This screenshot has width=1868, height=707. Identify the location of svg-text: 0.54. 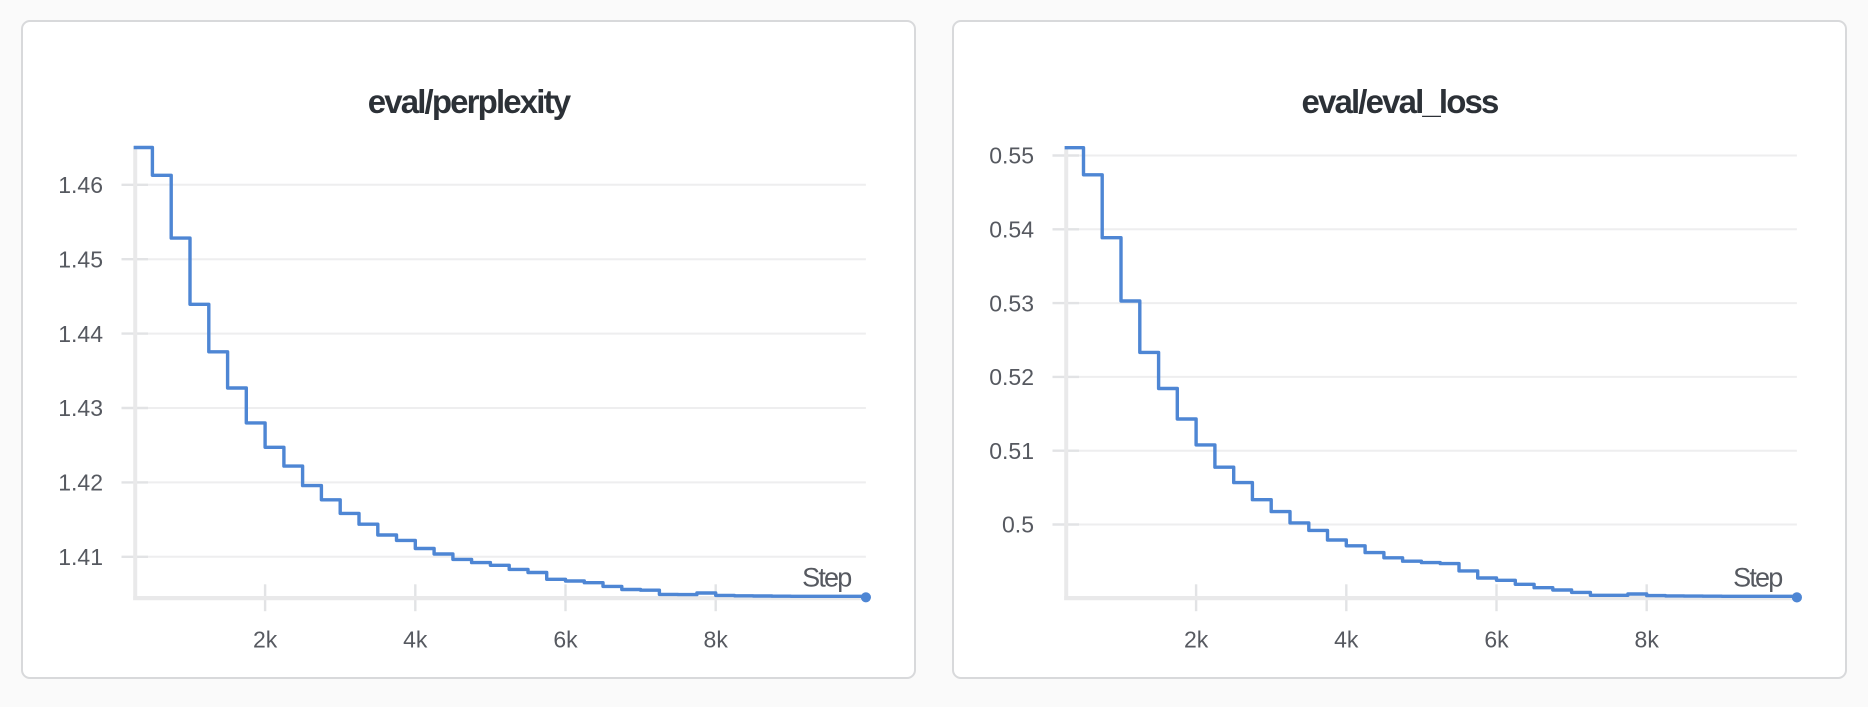
(1011, 230).